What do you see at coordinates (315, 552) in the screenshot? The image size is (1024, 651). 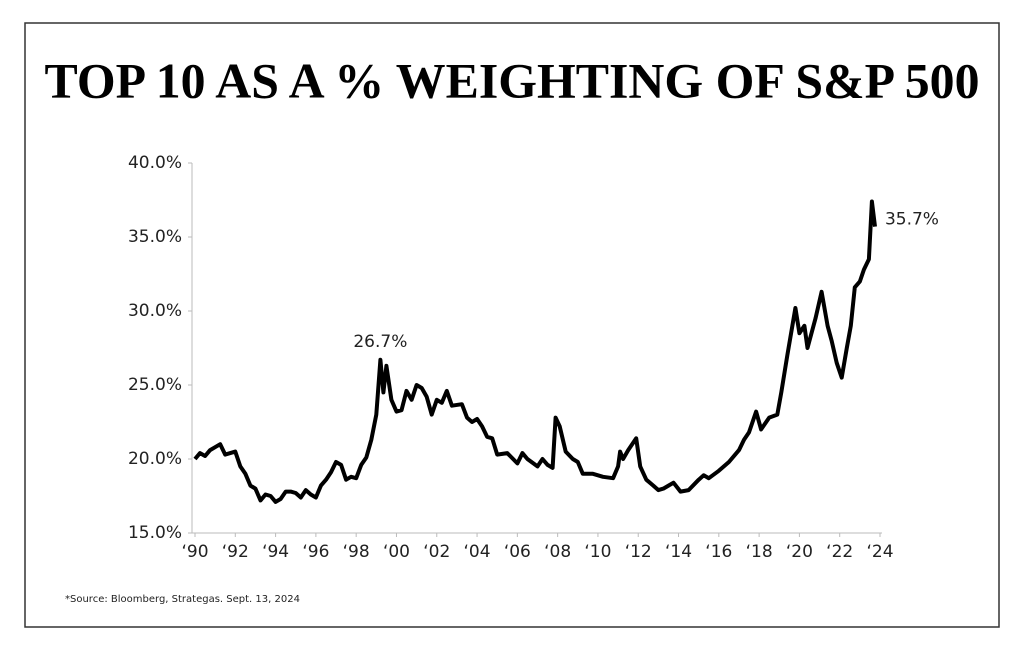 I see `x-tick-label: ‘96` at bounding box center [315, 552].